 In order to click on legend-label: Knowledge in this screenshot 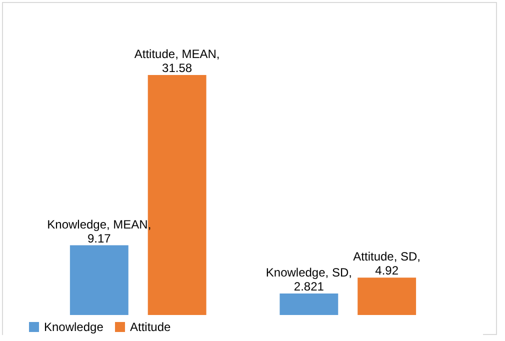, I will do `click(74, 327)`.